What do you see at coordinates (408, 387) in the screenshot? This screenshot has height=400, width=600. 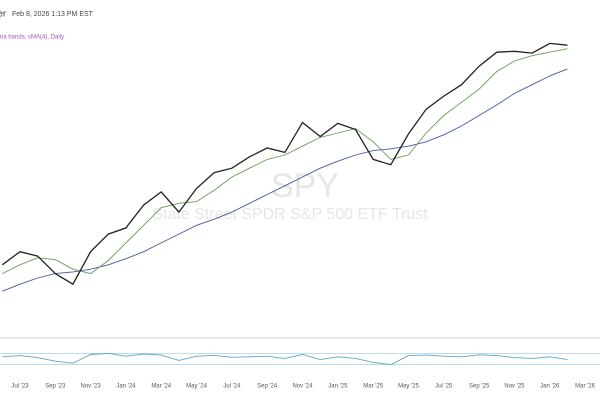 I see `x-tick-label: May '25` at bounding box center [408, 387].